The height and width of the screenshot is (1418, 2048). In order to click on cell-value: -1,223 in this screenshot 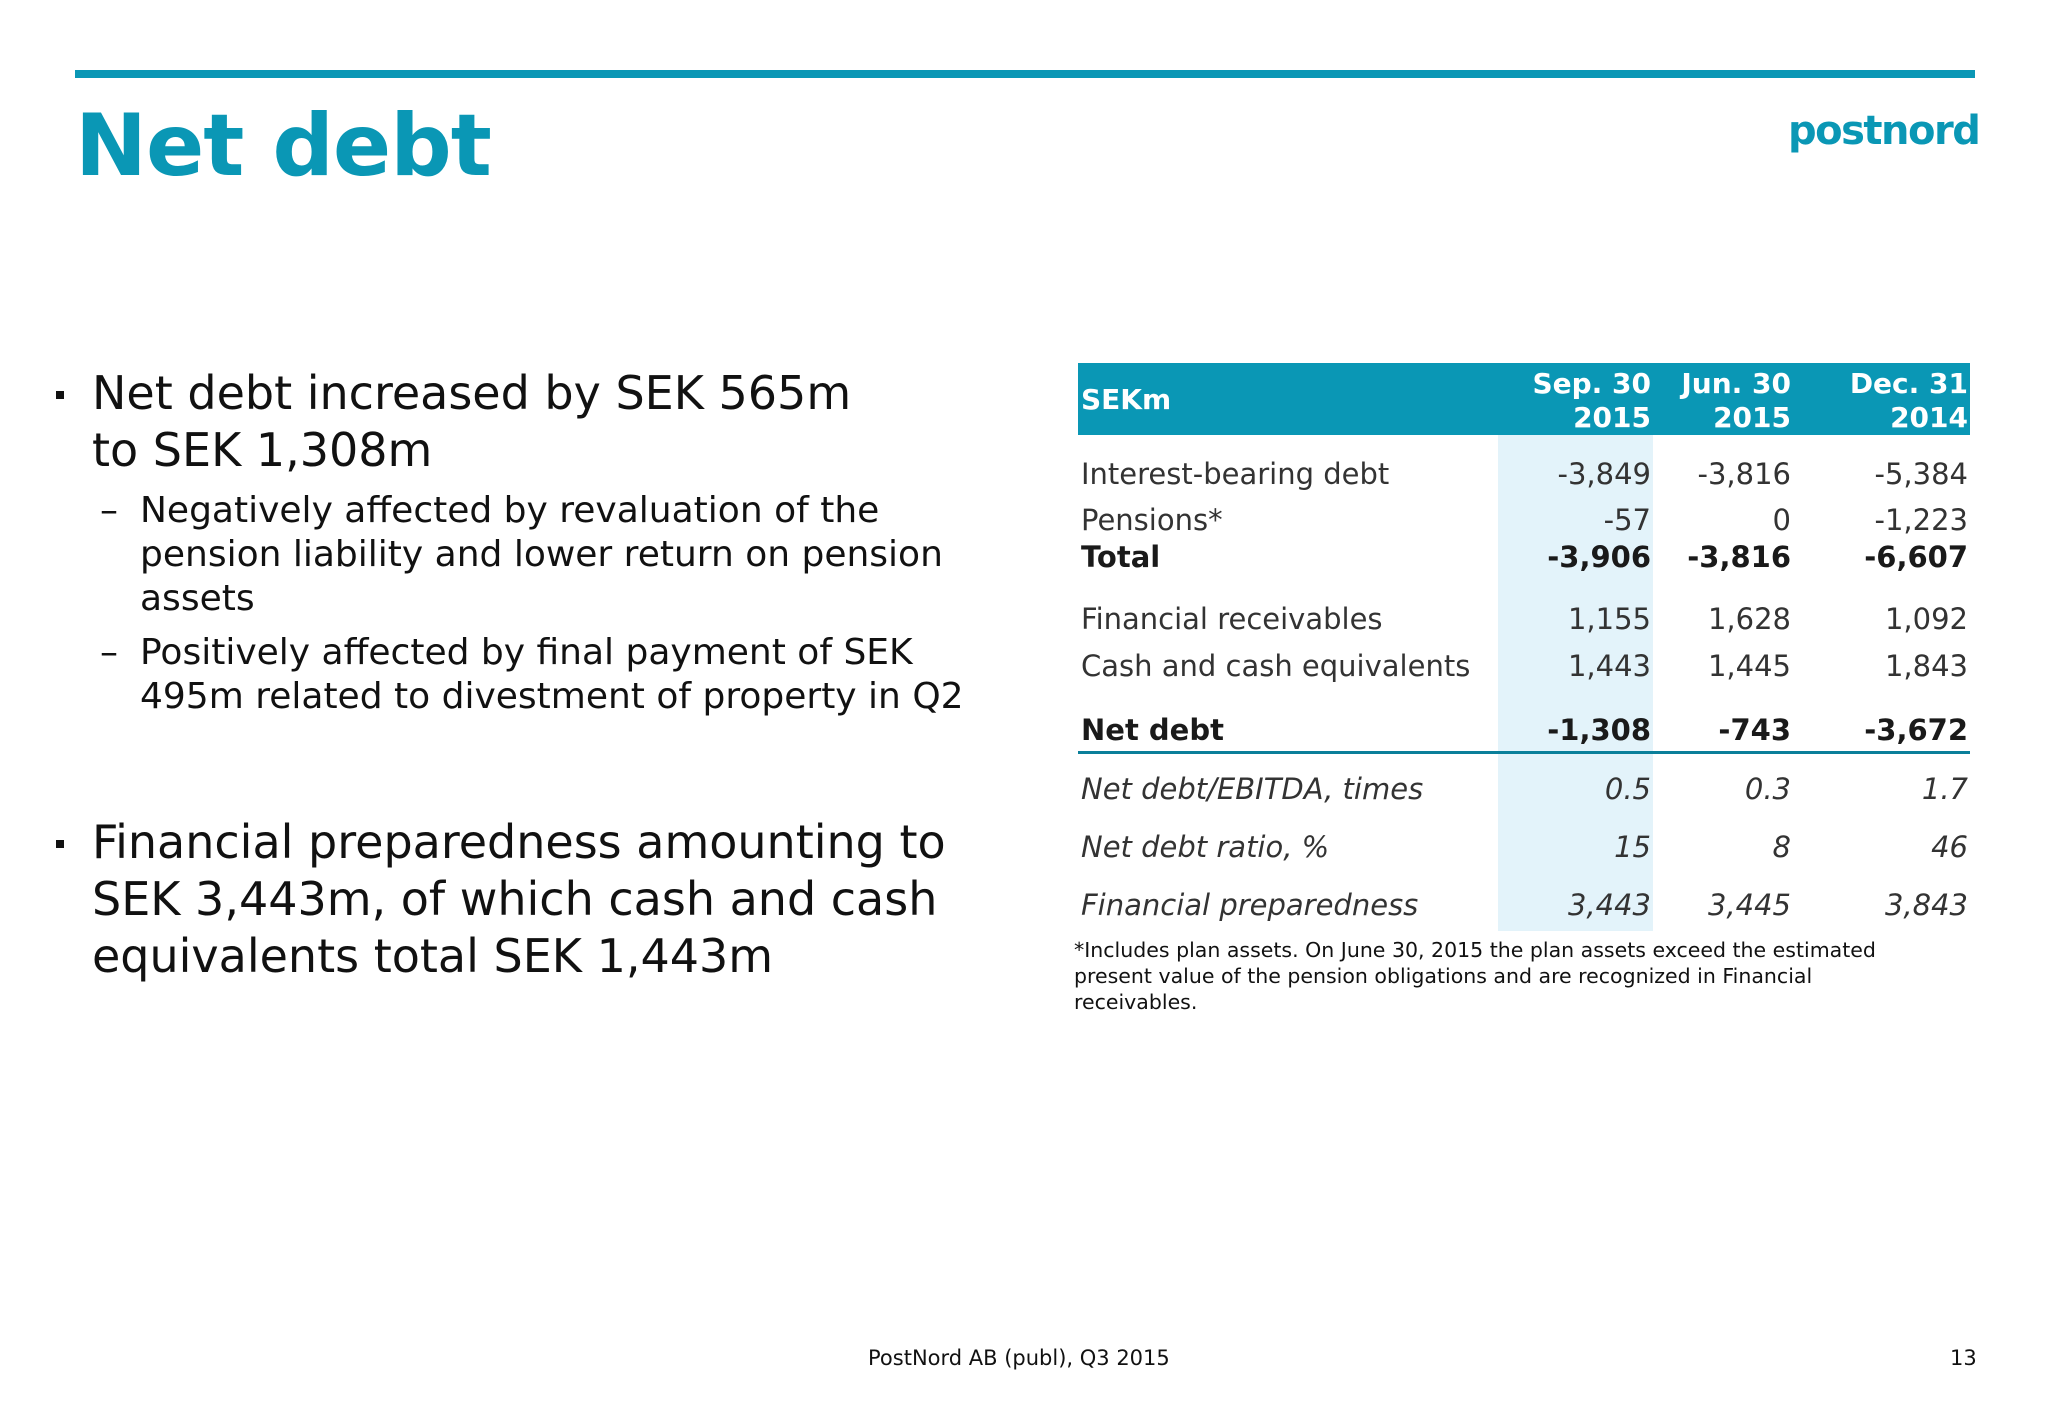, I will do `click(1921, 520)`.